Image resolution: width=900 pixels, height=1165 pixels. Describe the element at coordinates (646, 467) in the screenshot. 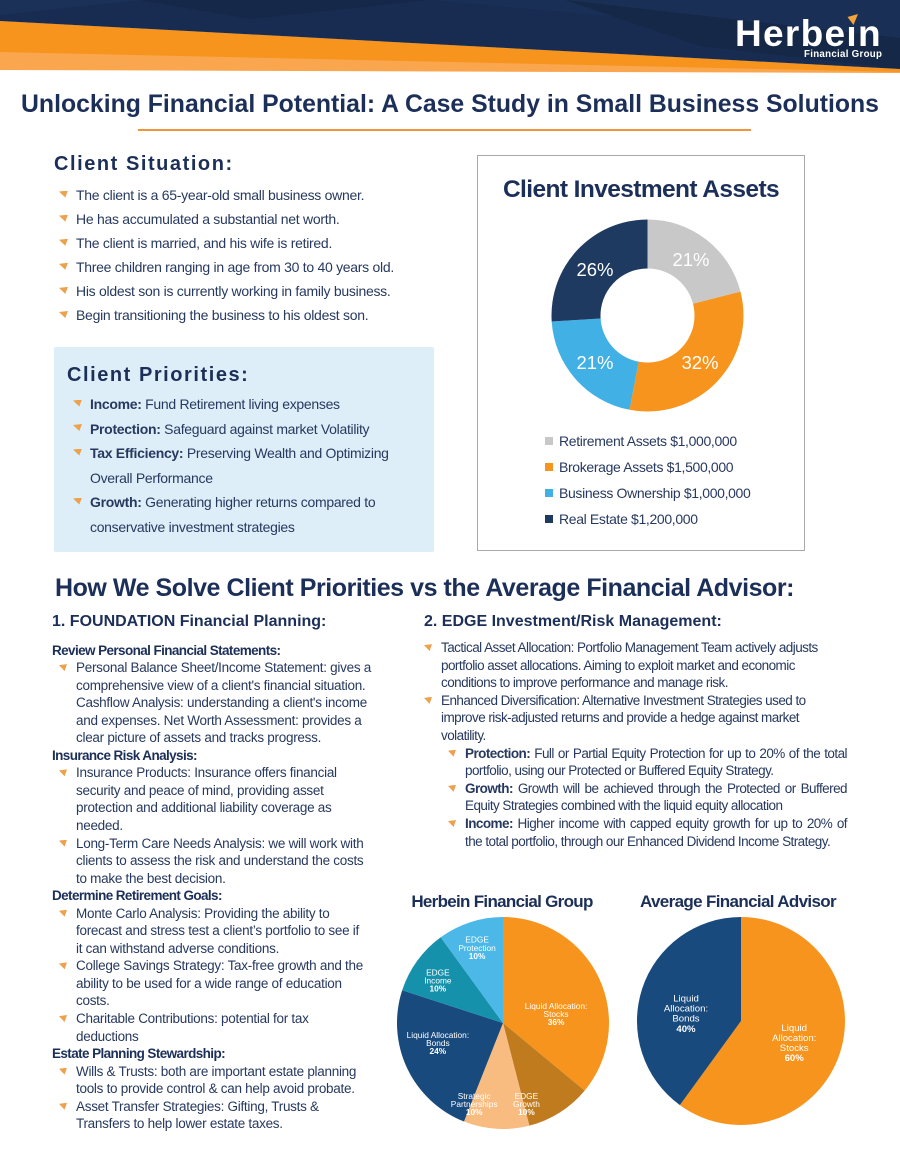

I see `svg-text: Brokerage Assets $1,500,000` at that location.